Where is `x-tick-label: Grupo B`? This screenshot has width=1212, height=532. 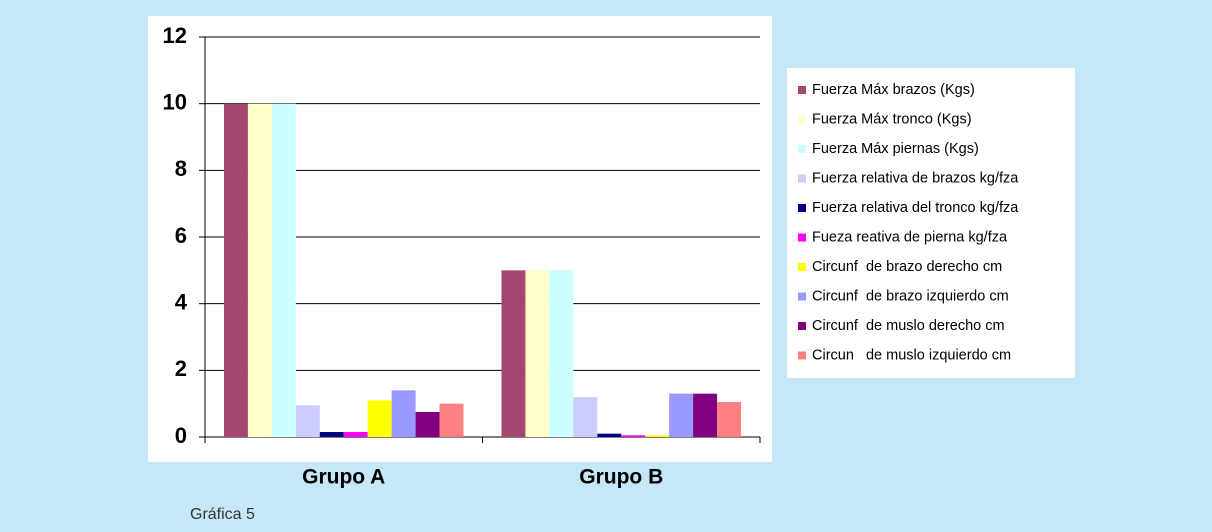
x-tick-label: Grupo B is located at coordinates (621, 477).